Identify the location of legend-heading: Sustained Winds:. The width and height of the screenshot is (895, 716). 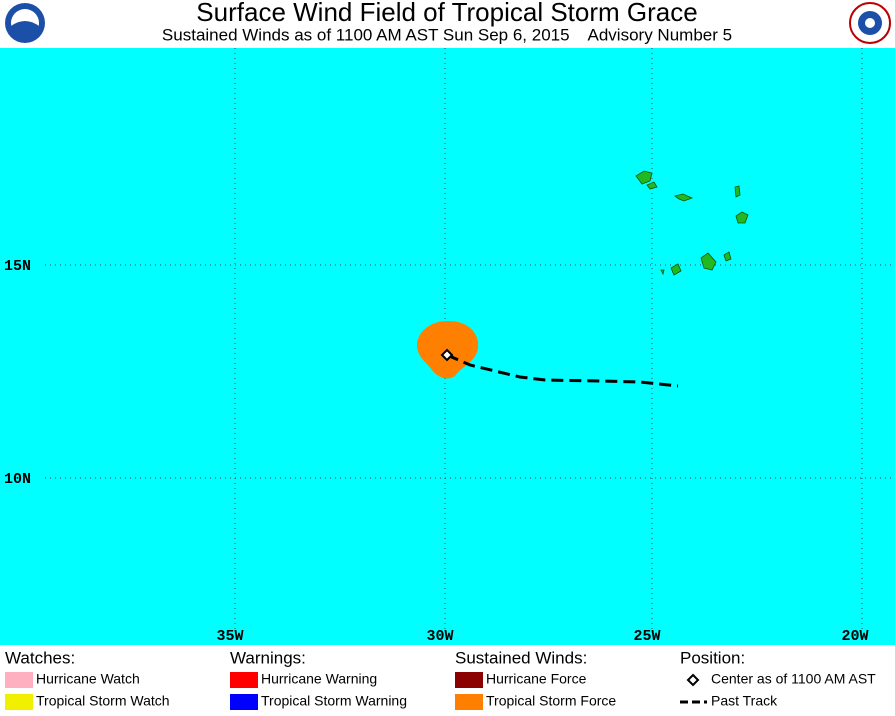
(521, 657).